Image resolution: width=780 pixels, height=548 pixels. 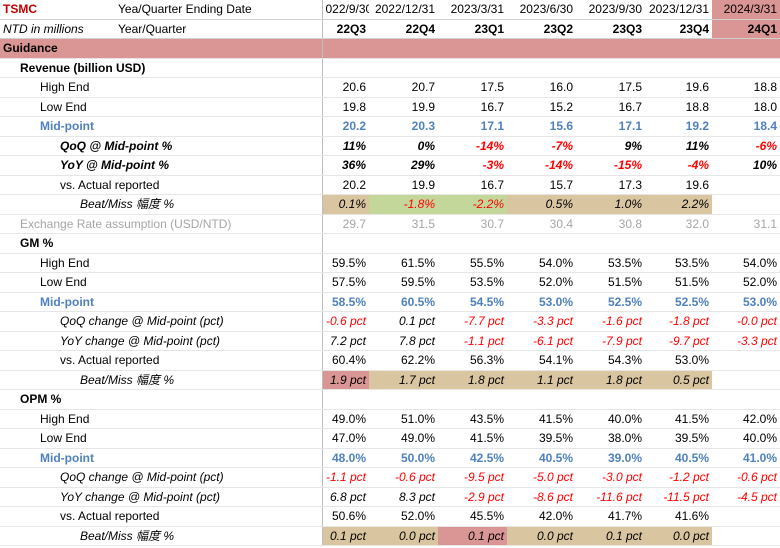 What do you see at coordinates (678, 536) in the screenshot?
I see `value-cell: 0.0 pct` at bounding box center [678, 536].